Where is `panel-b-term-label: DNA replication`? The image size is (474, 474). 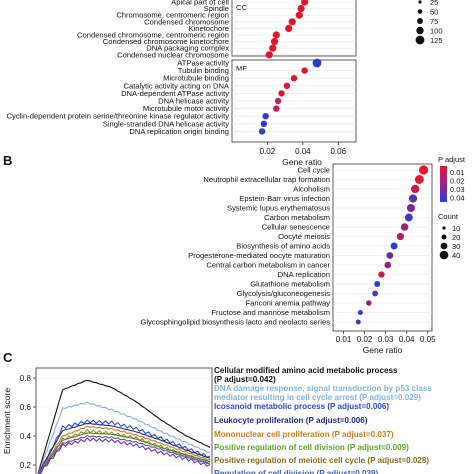
panel-b-term-label: DNA replication is located at coordinates (304, 274).